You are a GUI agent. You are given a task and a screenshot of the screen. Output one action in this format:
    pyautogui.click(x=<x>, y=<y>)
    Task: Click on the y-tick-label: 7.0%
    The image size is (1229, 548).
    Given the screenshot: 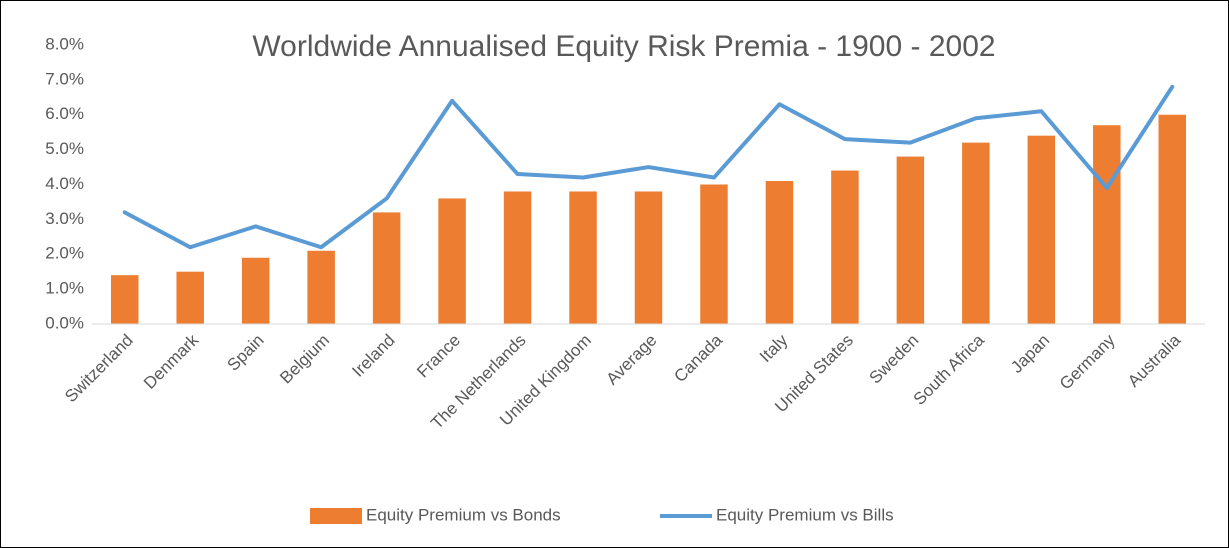 What is the action you would take?
    pyautogui.click(x=64, y=78)
    